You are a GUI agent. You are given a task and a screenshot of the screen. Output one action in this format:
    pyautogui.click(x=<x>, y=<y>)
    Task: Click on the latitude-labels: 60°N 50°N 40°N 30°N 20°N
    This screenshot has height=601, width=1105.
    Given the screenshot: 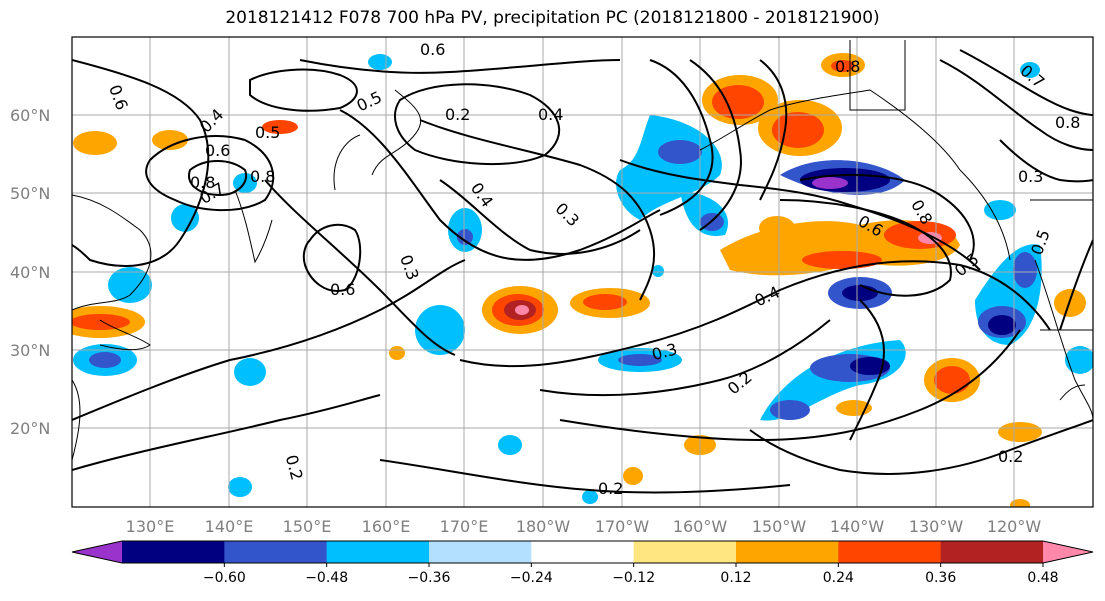 What is the action you would take?
    pyautogui.click(x=30, y=272)
    